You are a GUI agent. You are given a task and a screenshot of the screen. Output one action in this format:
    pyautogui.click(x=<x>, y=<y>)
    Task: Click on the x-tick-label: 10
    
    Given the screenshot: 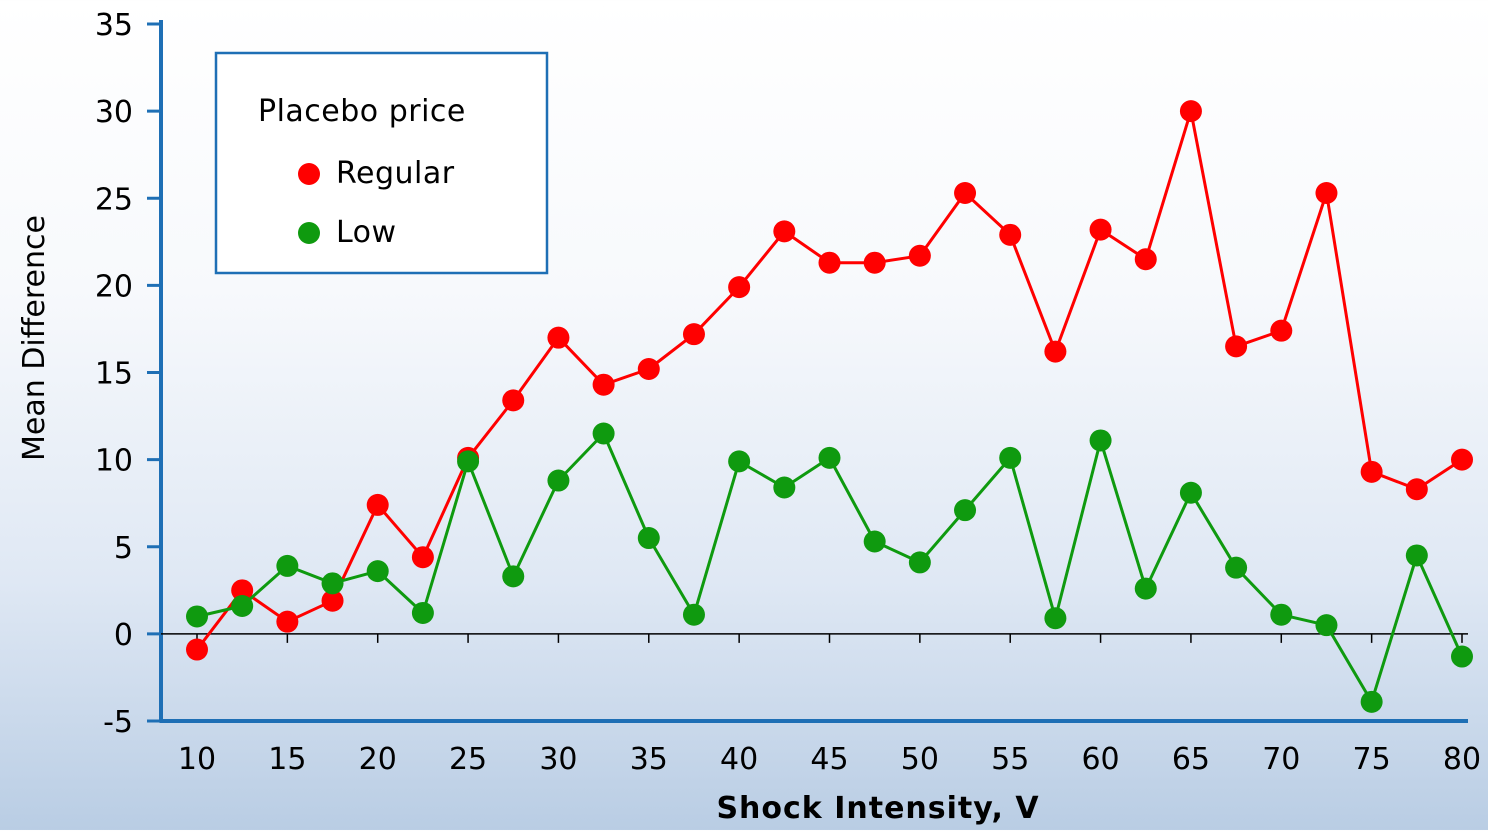 What is the action you would take?
    pyautogui.click(x=197, y=759)
    